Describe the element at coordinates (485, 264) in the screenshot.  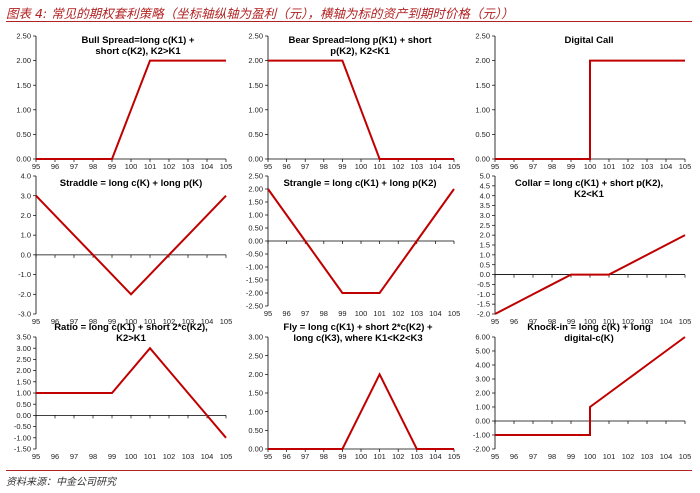
I see `y-tick-label: 0.5` at that location.